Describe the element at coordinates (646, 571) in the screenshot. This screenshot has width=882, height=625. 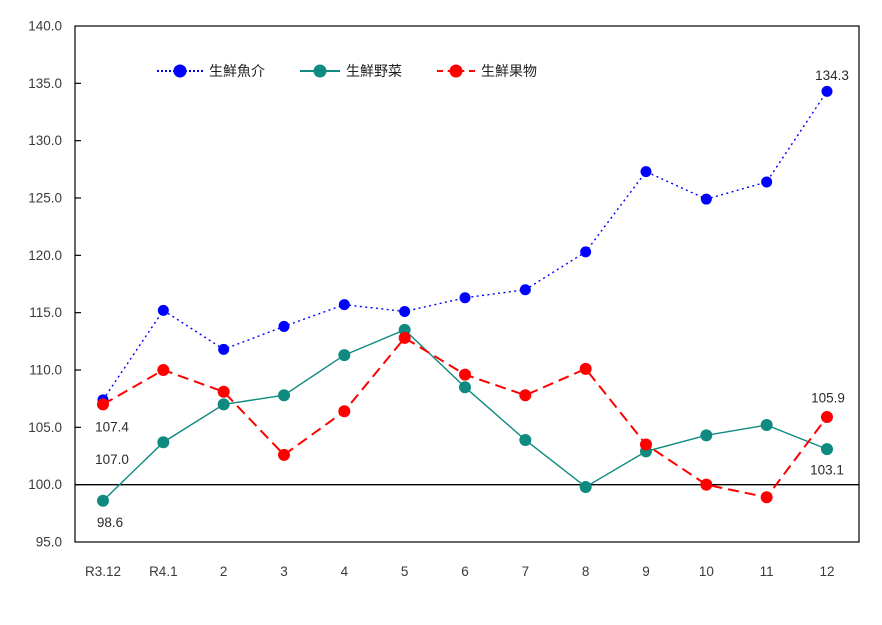
I see `x-axis-label: 9` at that location.